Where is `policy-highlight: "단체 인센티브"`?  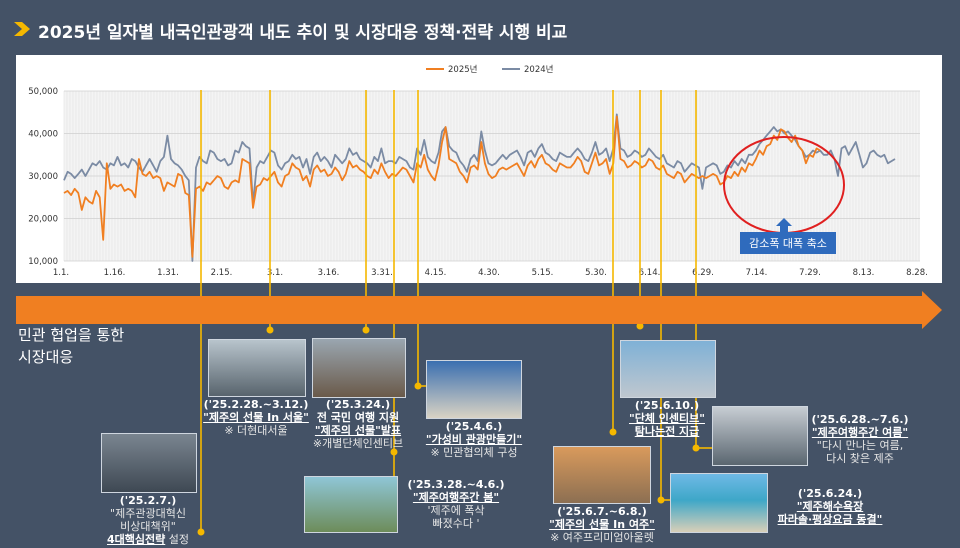 policy-highlight: "단체 인센티브" is located at coordinates (666, 418).